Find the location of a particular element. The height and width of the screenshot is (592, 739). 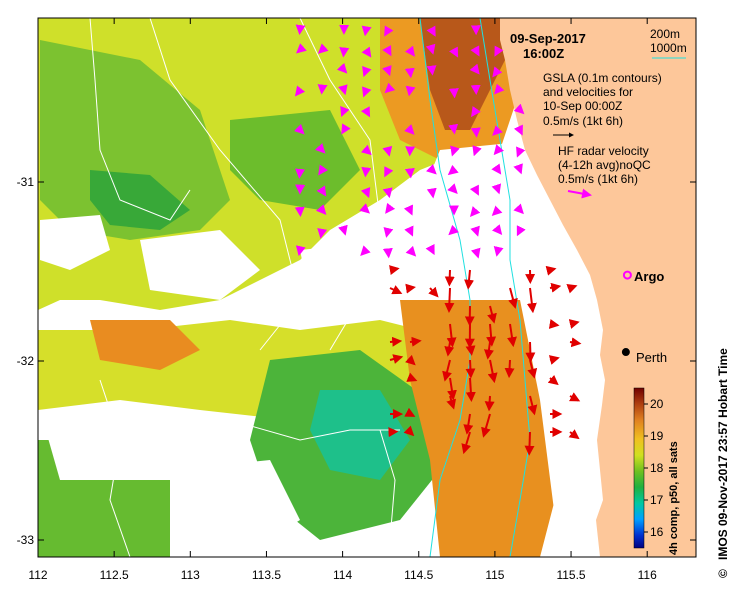

gsla-velocity-arrows is located at coordinates (485, 360).